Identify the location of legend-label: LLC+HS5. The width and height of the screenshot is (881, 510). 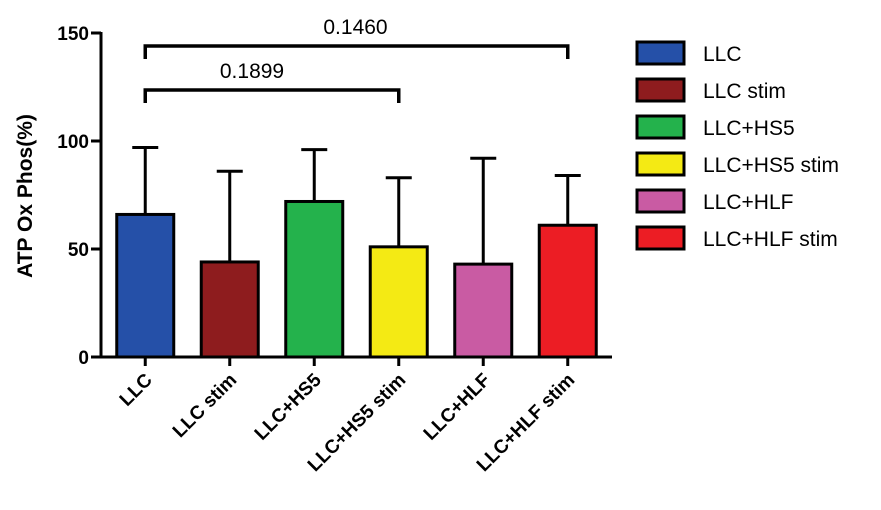
(749, 128).